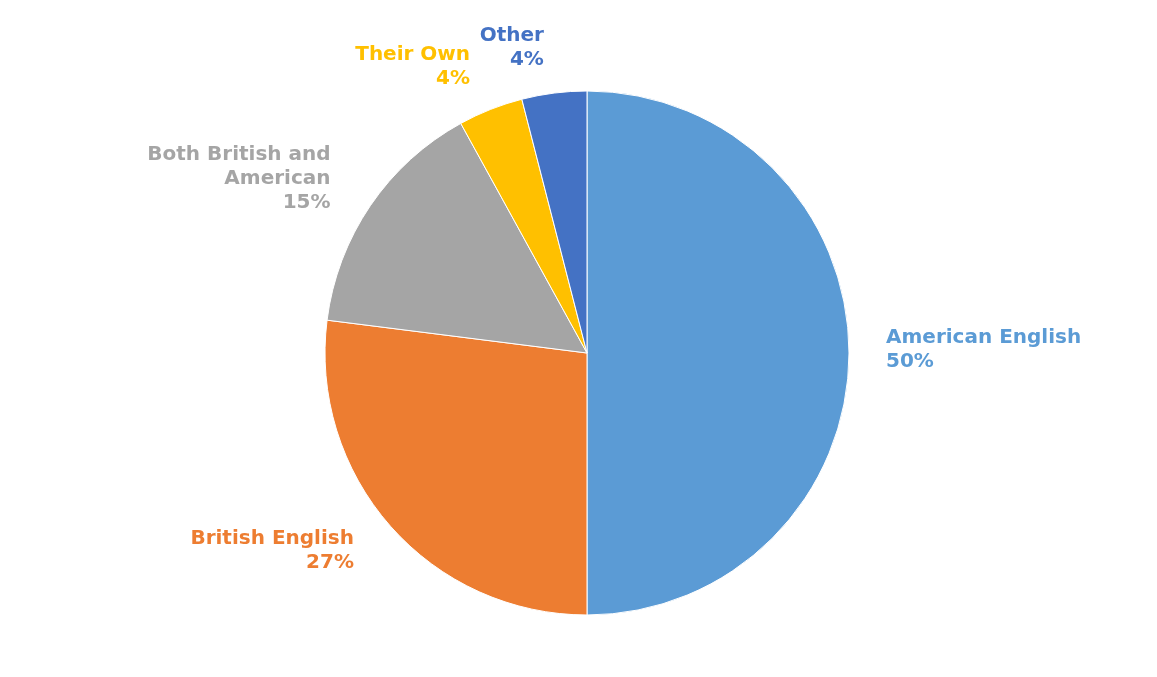  I want to click on data-label: 27%, so click(330, 561).